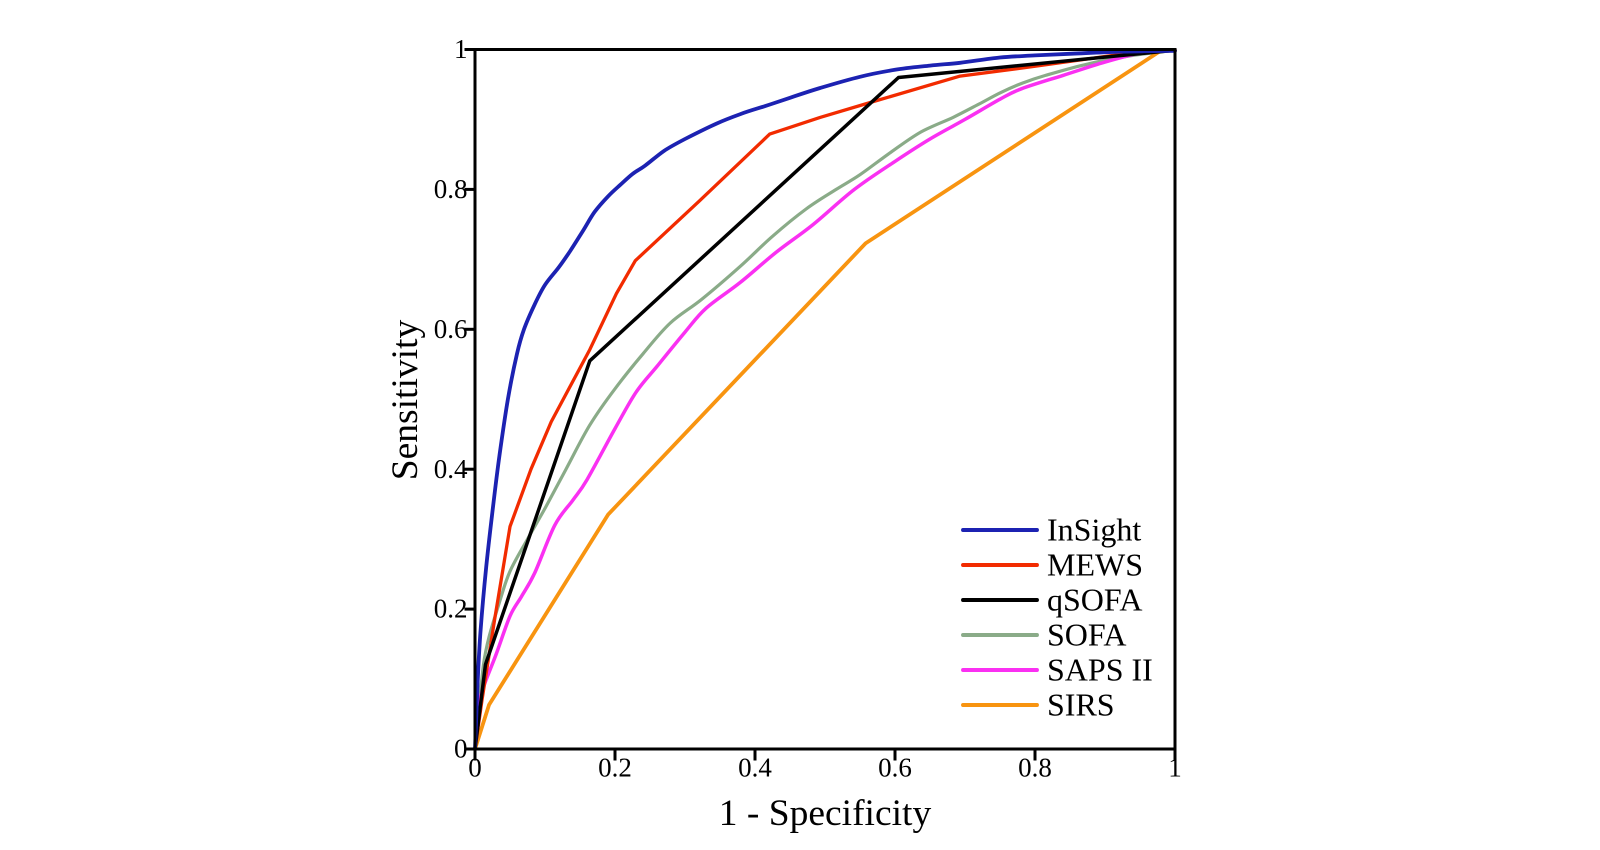 The width and height of the screenshot is (1600, 850). I want to click on svg-text: InSight, so click(1094, 530).